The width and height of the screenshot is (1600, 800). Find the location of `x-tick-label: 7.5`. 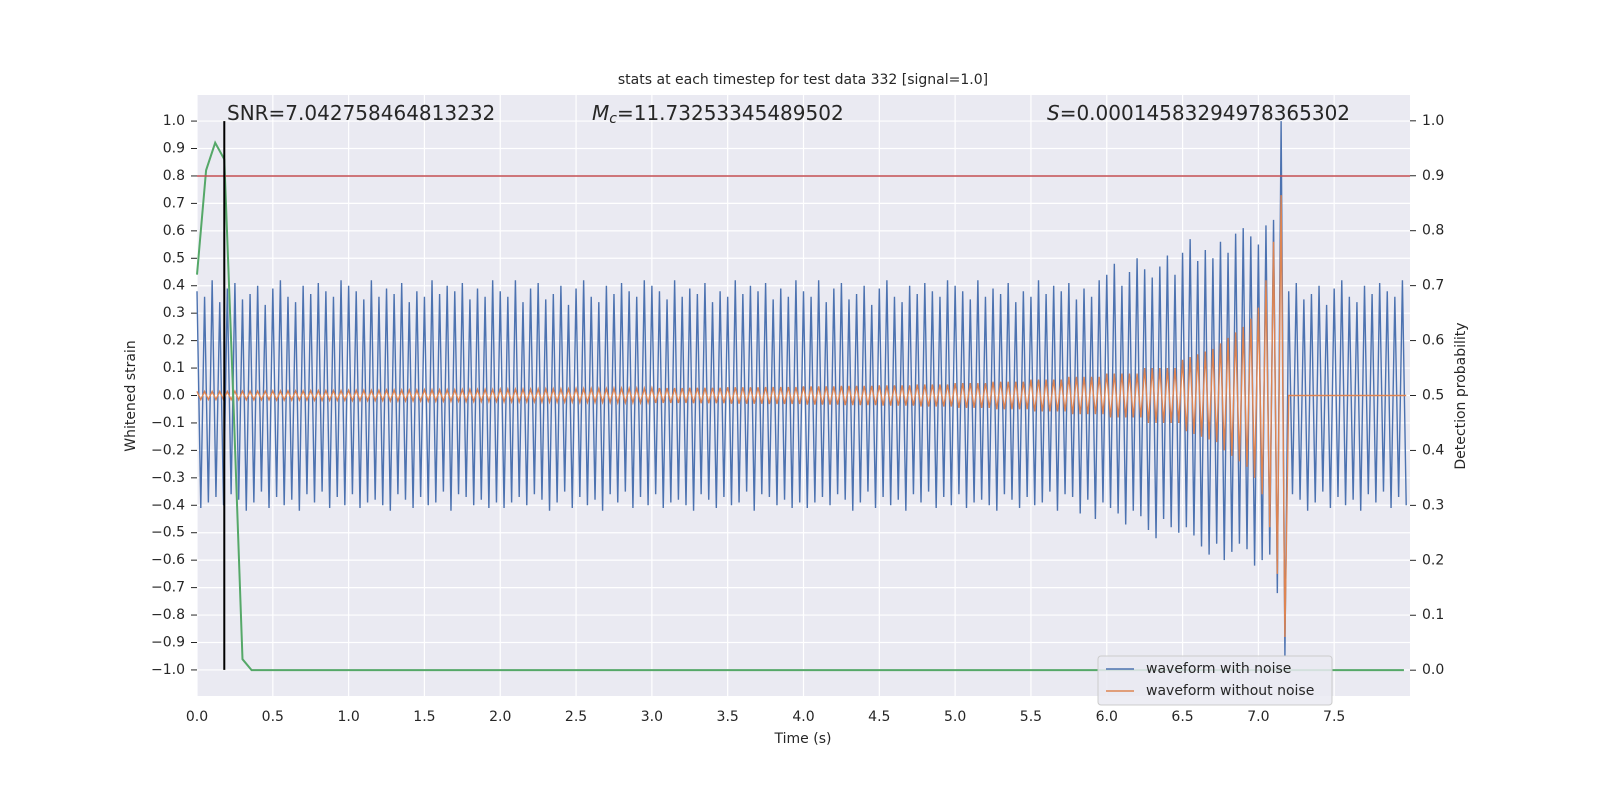

x-tick-label: 7.5 is located at coordinates (1334, 717).